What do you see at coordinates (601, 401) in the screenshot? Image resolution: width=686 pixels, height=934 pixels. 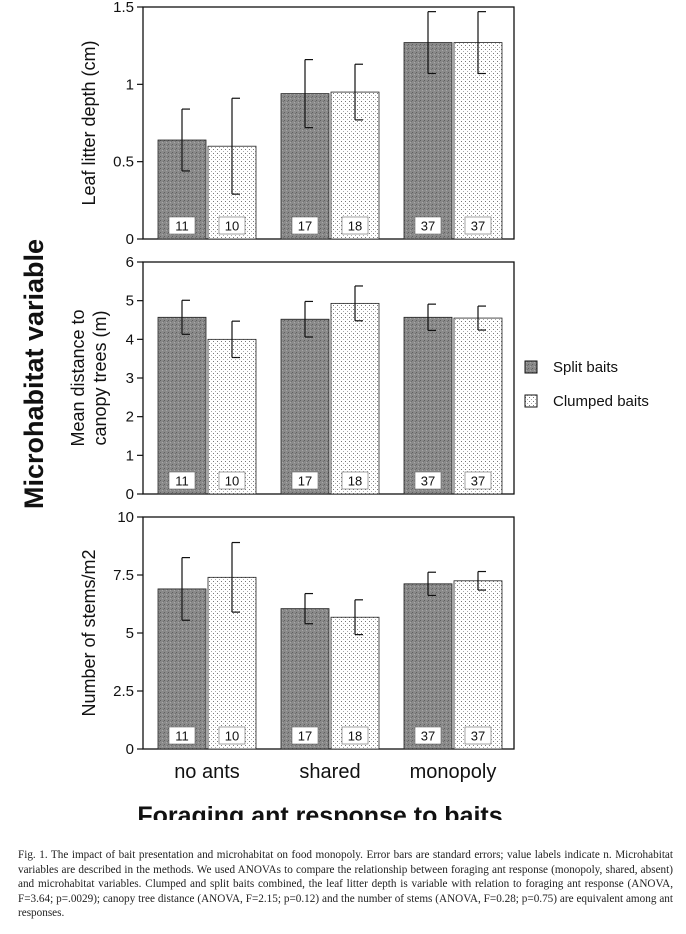 I see `legend-clumped-label: Clumped baits` at bounding box center [601, 401].